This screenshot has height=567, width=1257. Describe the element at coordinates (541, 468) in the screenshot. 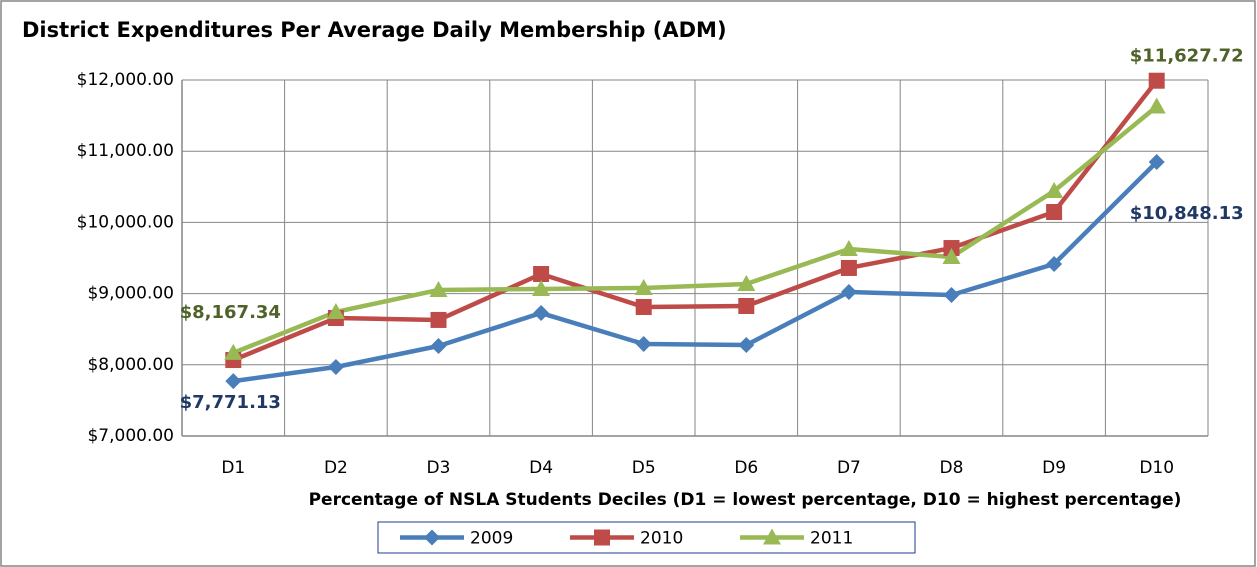

I see `x-tick-label: D4` at that location.